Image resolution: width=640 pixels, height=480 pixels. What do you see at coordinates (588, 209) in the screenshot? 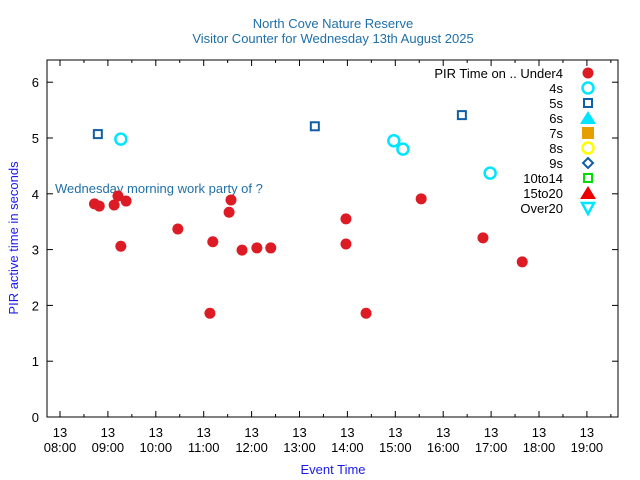
I see `legend-marker-over20` at bounding box center [588, 209].